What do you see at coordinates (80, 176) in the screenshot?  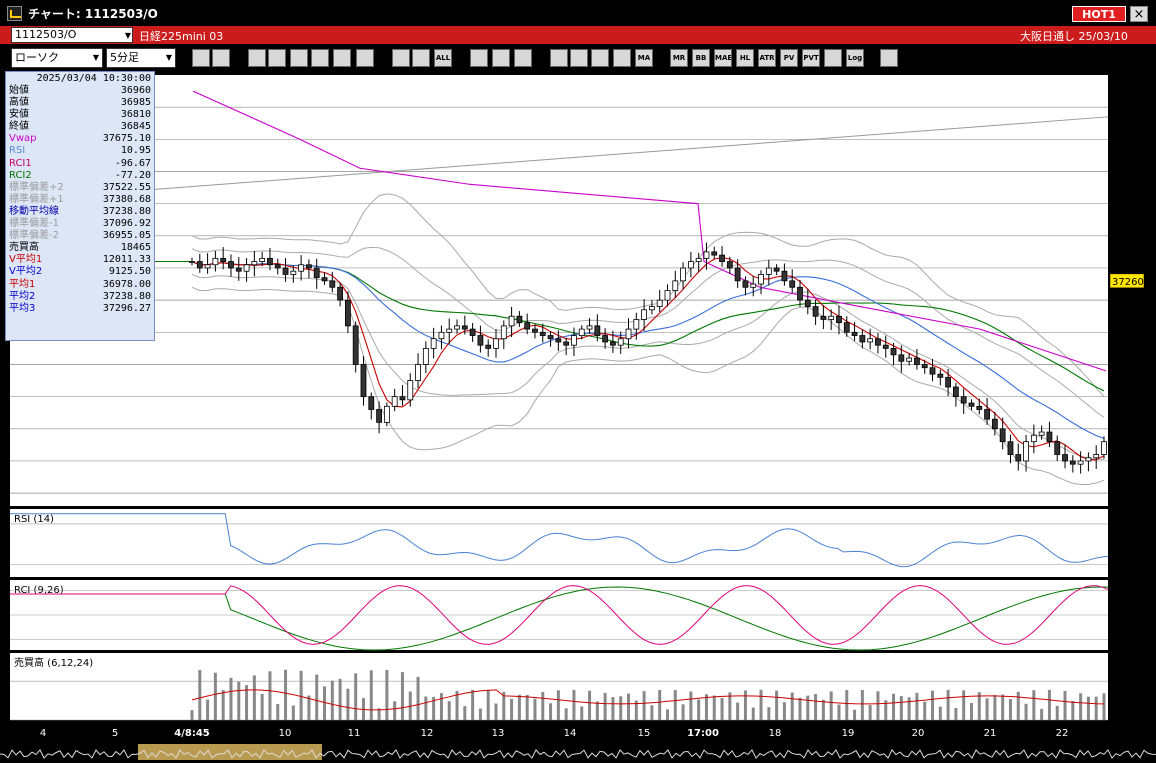 I see `ohlc-row: RCI2 -77.20` at bounding box center [80, 176].